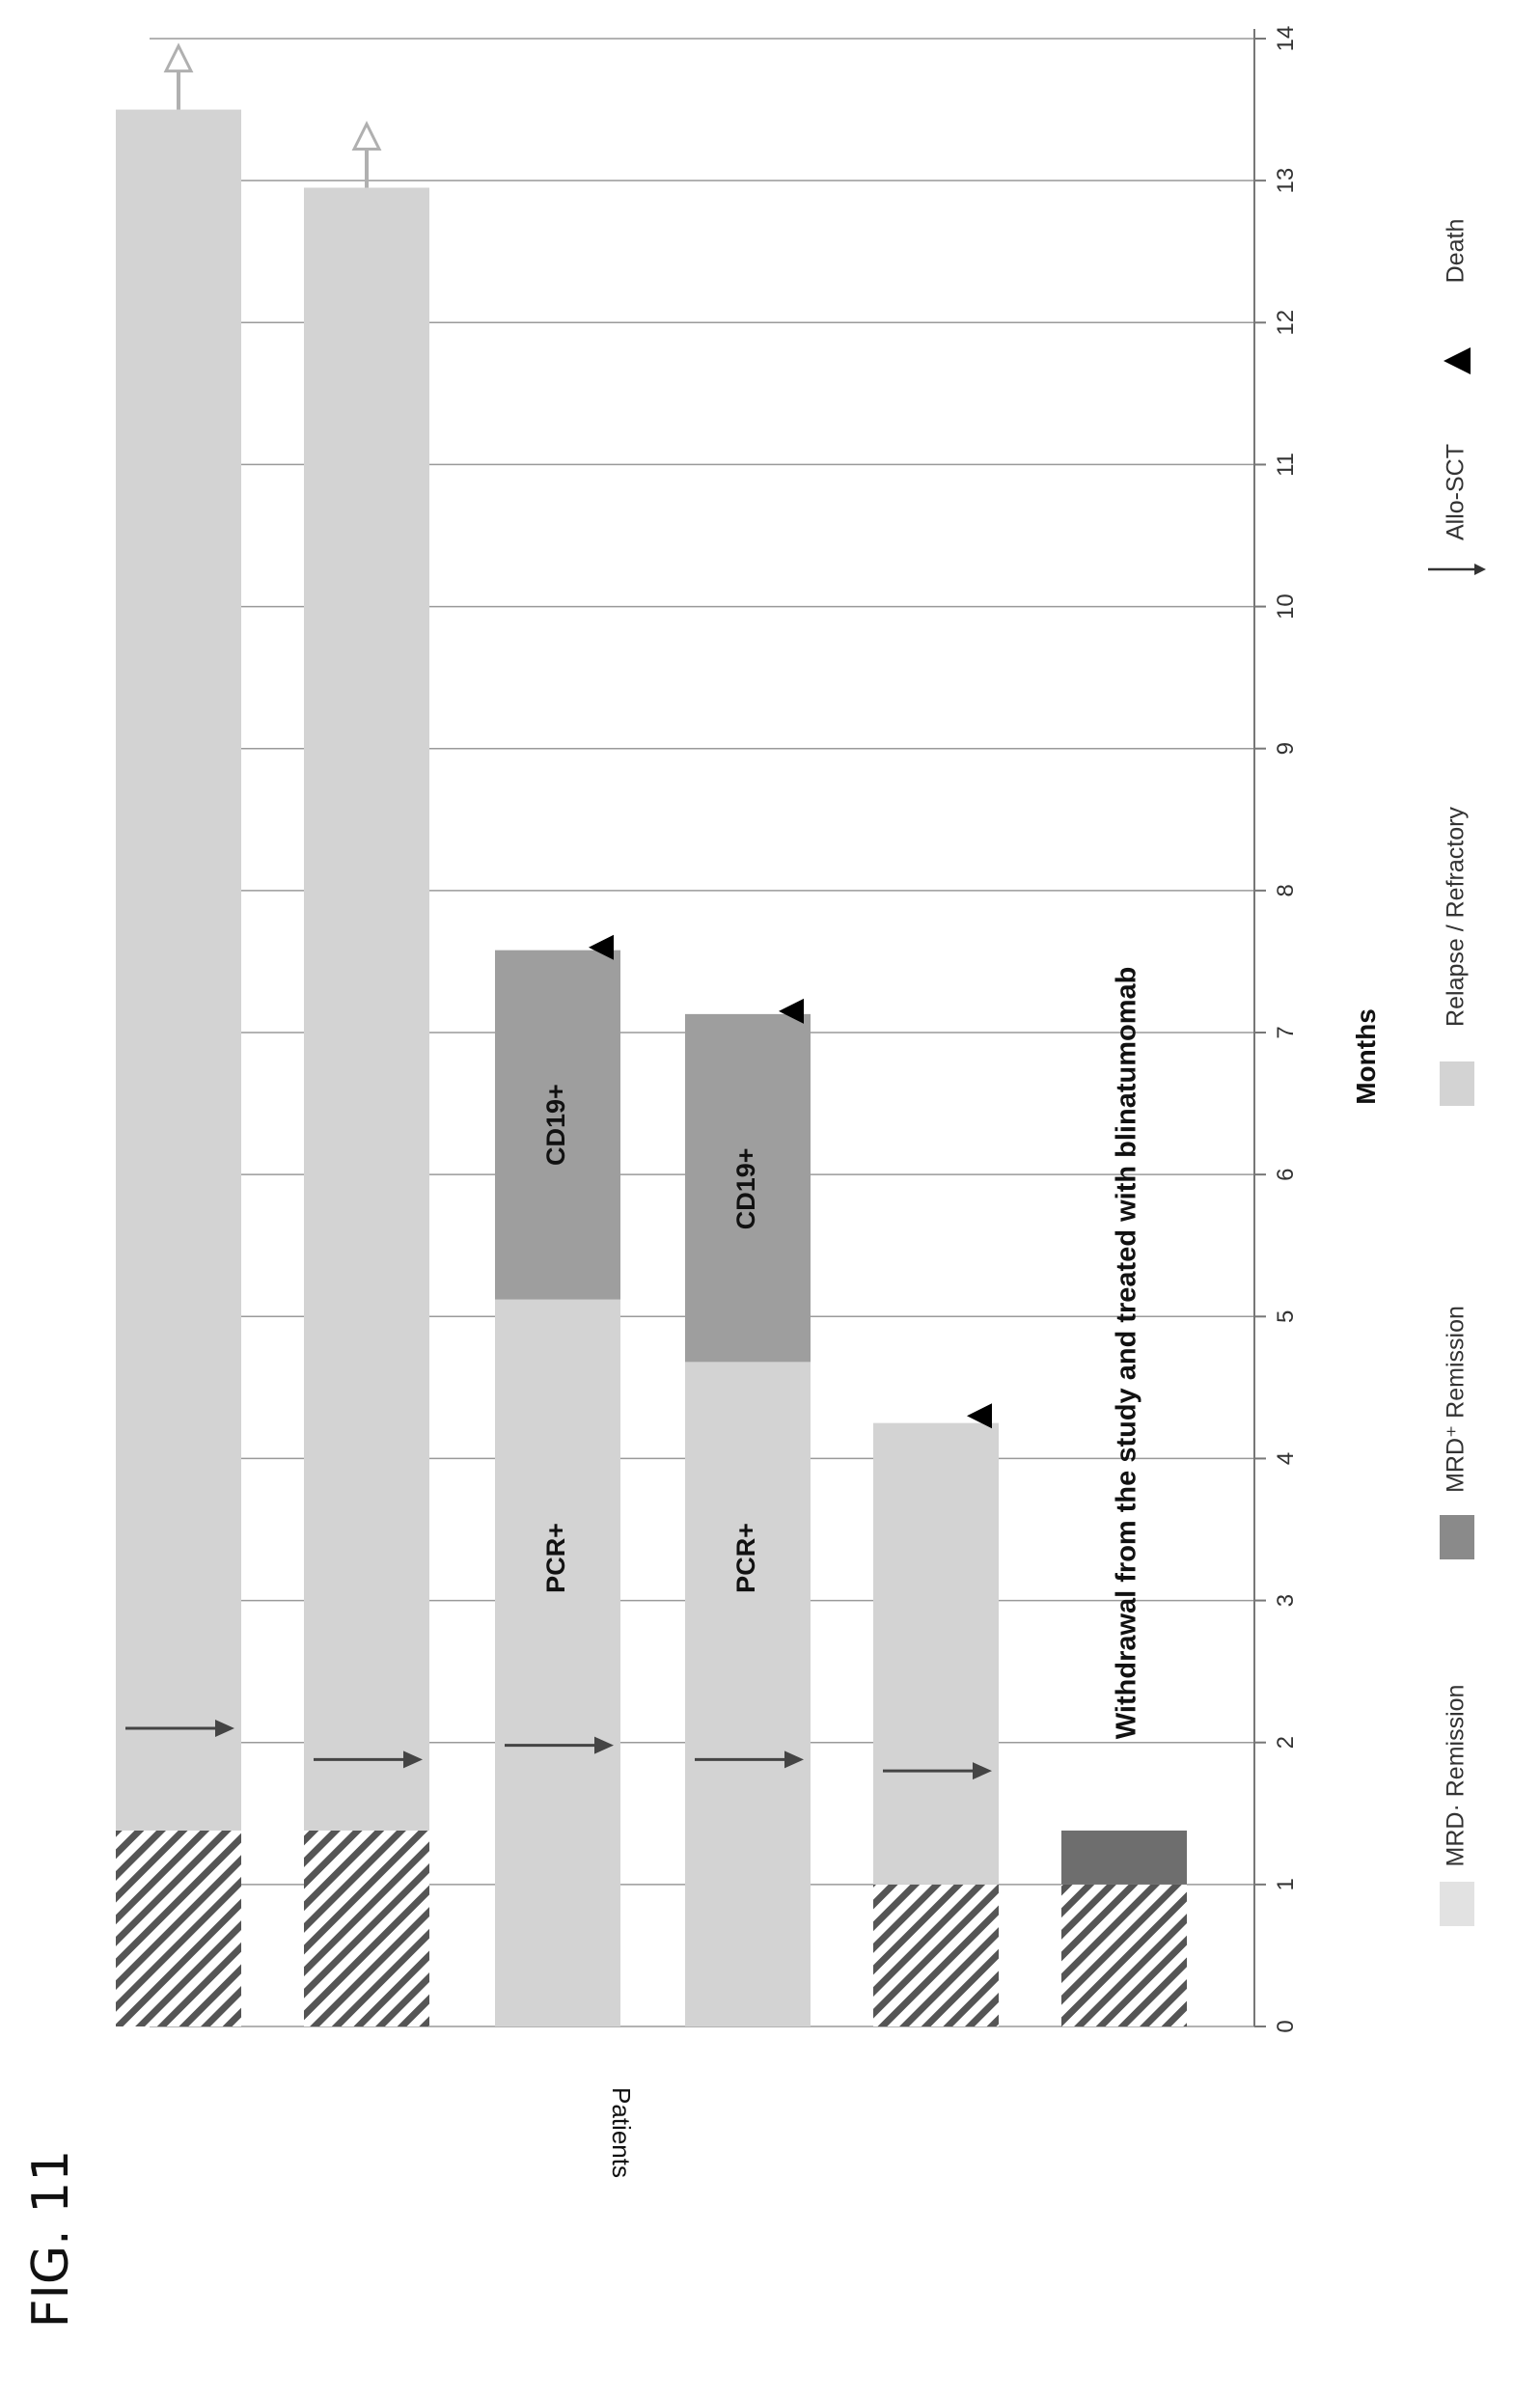 The width and height of the screenshot is (1540, 2398). Describe the element at coordinates (1286, 39) in the screenshot. I see `x-tick-label: 14` at that location.